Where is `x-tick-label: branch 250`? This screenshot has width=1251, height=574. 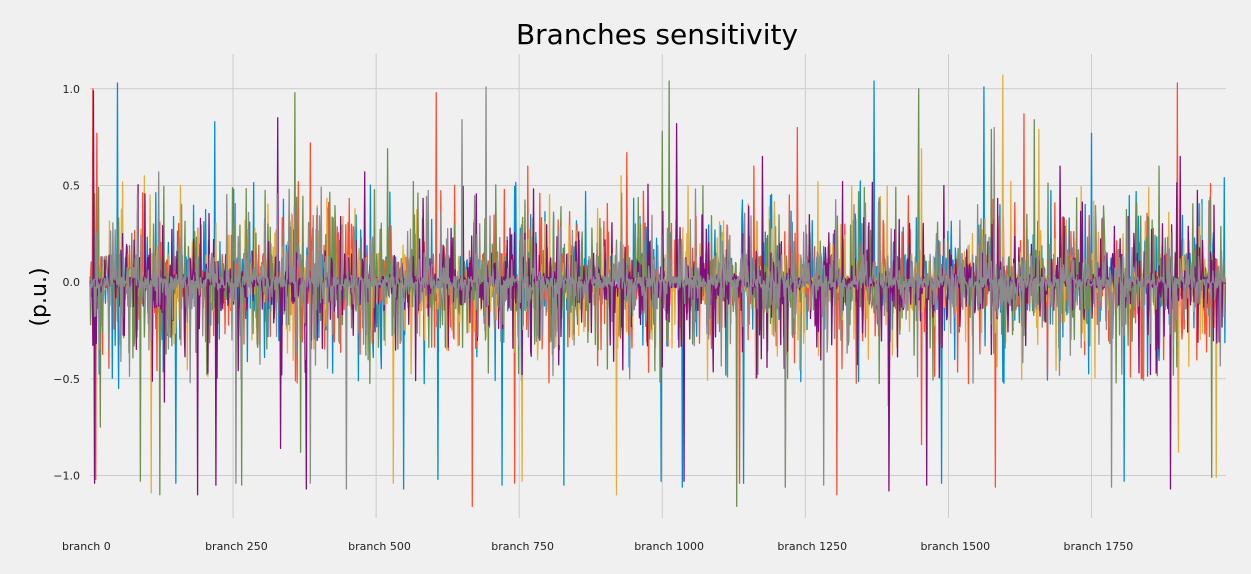 x-tick-label: branch 250 is located at coordinates (236, 546).